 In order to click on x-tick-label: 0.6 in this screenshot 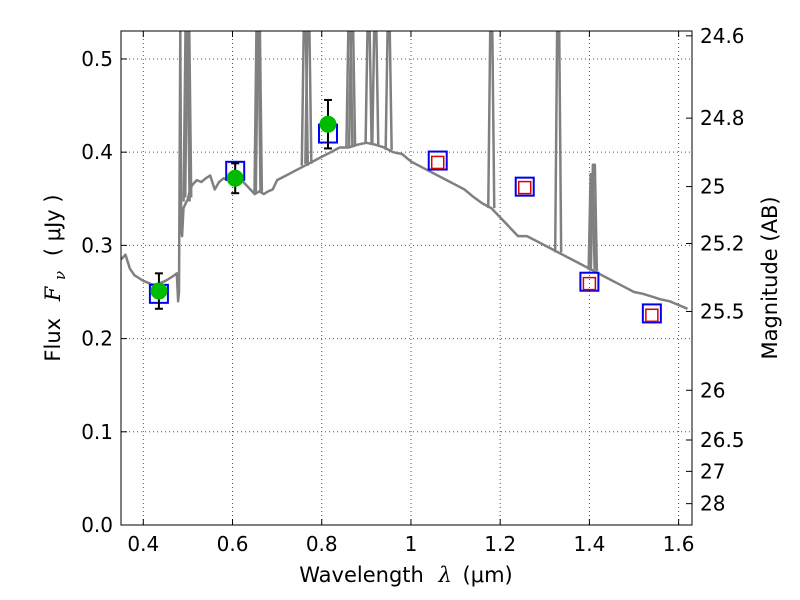, I will do `click(233, 544)`.